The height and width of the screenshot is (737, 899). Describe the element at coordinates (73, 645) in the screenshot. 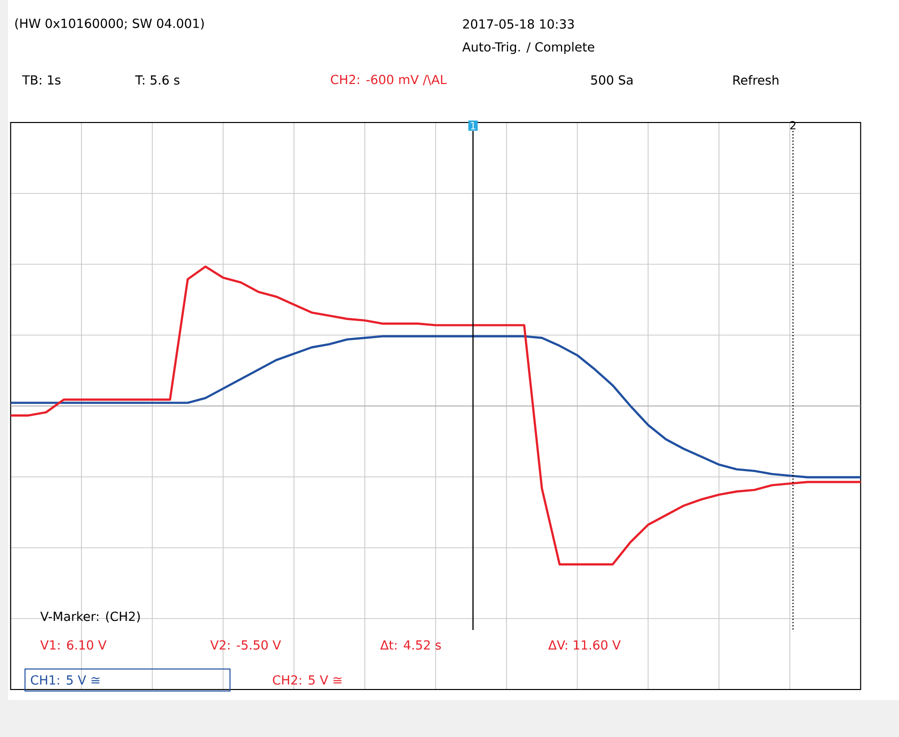

I see `text: V1: 6.10 V` at that location.